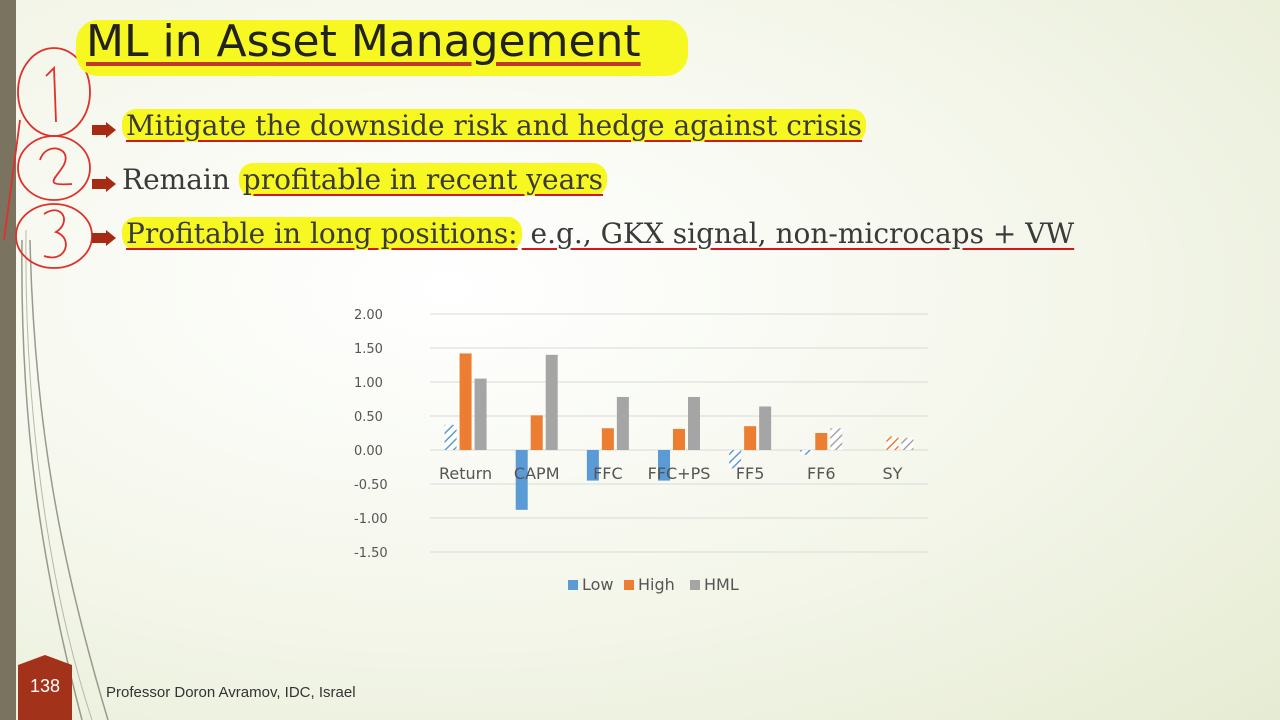  I want to click on legend-label-high: High, so click(656, 584).